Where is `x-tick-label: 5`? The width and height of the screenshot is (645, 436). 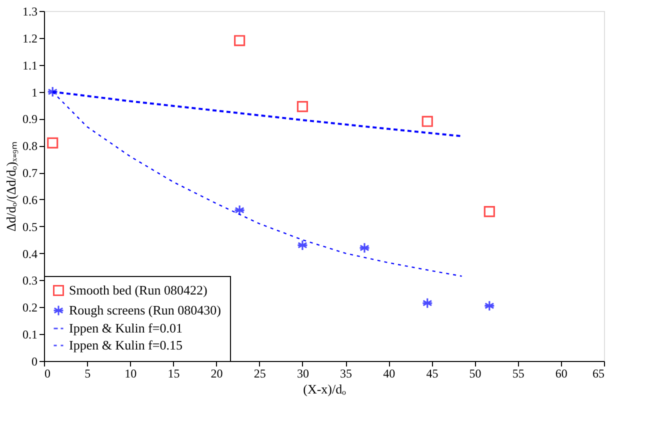
x-tick-label: 5 is located at coordinates (87, 373).